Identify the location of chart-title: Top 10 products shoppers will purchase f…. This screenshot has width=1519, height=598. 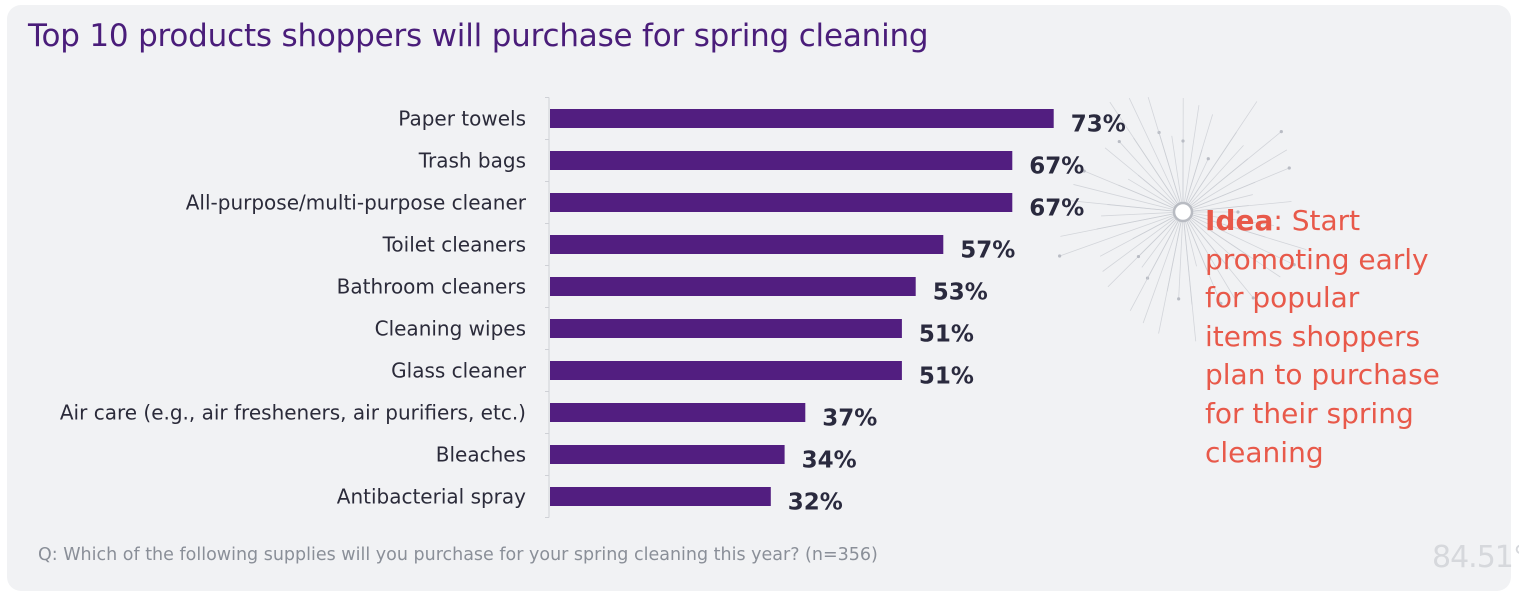
(478, 36).